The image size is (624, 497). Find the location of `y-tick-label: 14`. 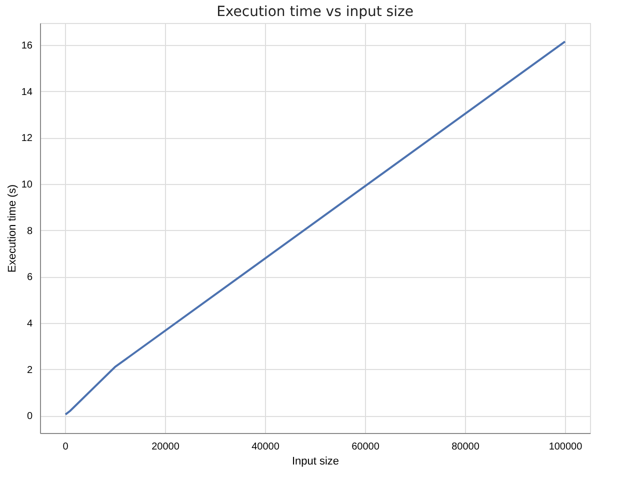

y-tick-label: 14 is located at coordinates (27, 92).